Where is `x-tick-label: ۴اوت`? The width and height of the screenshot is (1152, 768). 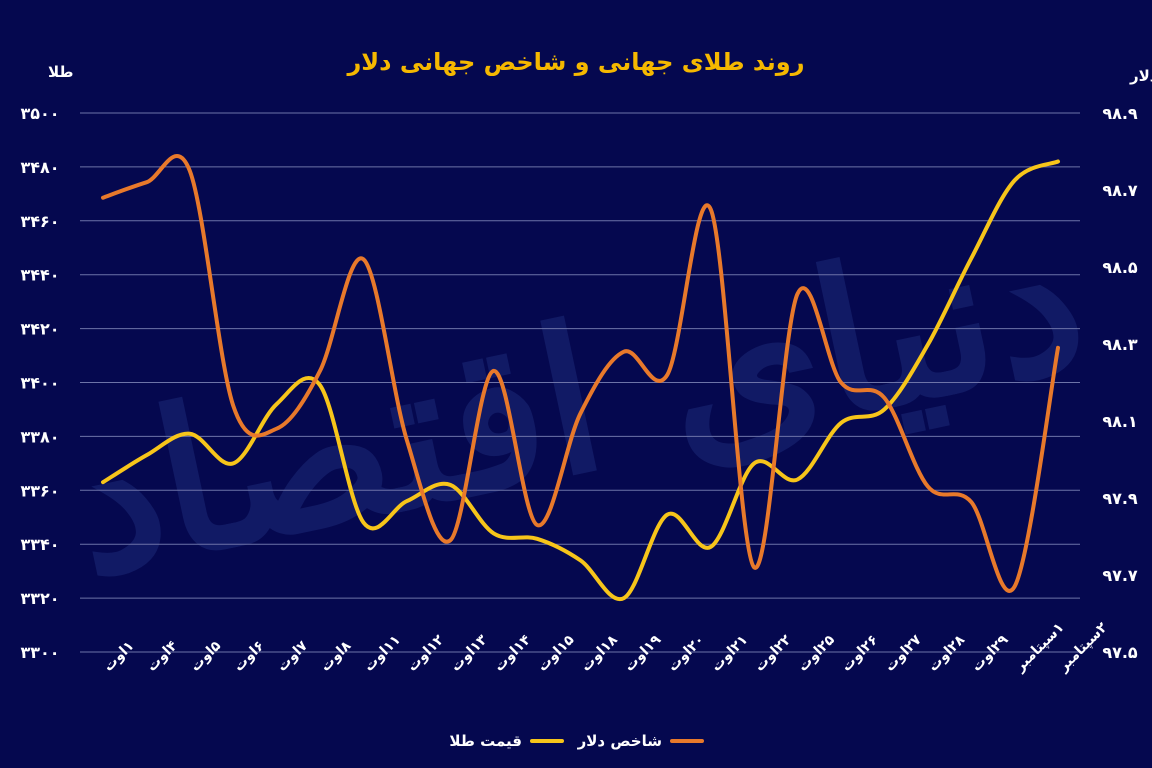
x-tick-label: ۴اوت is located at coordinates (162, 656).